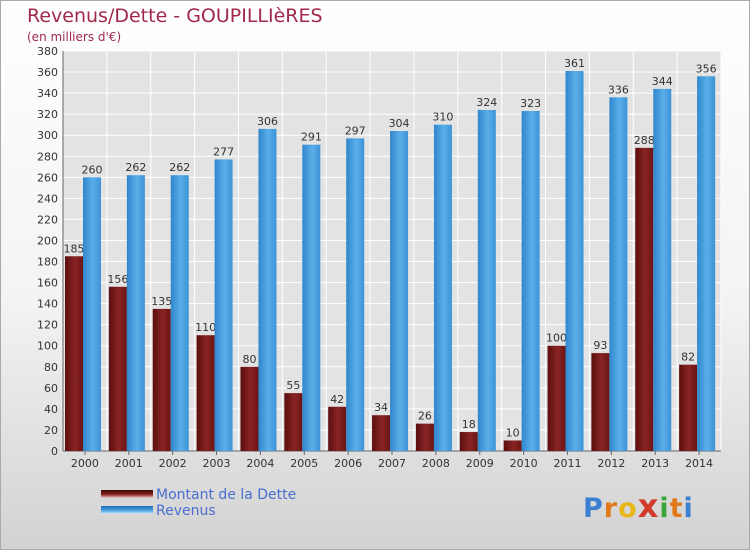 This screenshot has width=750, height=550. What do you see at coordinates (706, 68) in the screenshot?
I see `data-label: 356` at bounding box center [706, 68].